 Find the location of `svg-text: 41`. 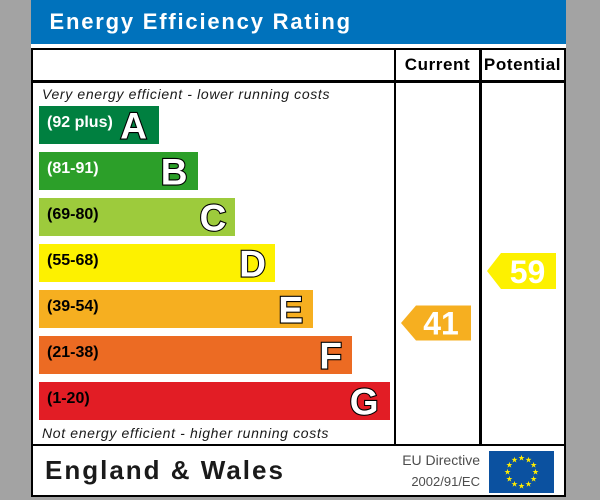

svg-text: 41 is located at coordinates (441, 323).